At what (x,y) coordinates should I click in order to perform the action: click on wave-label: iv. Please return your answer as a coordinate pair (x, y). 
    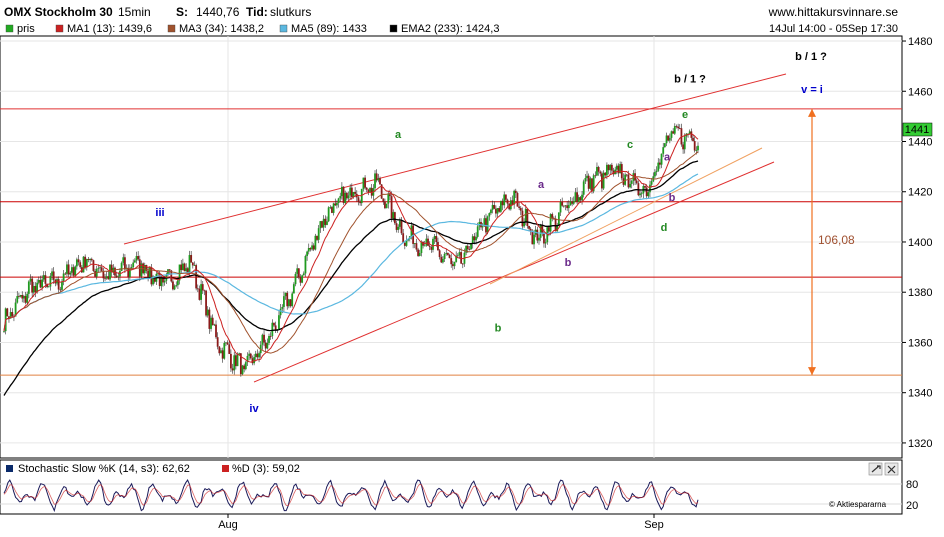
    Looking at the image, I should click on (254, 409).